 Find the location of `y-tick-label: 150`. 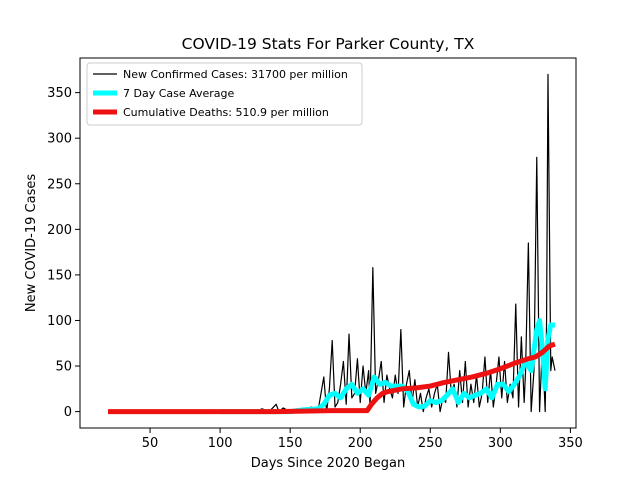

y-tick-label: 150 is located at coordinates (59, 275).